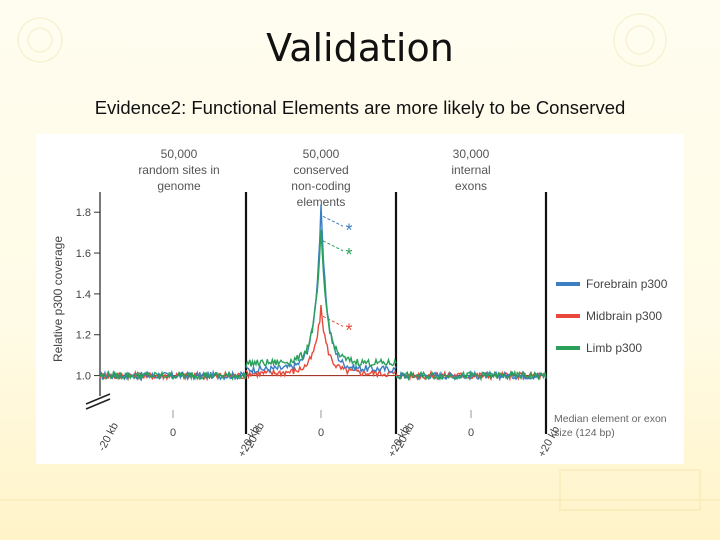 This screenshot has height=540, width=720. What do you see at coordinates (179, 186) in the screenshot?
I see `panel-header-line: genome` at bounding box center [179, 186].